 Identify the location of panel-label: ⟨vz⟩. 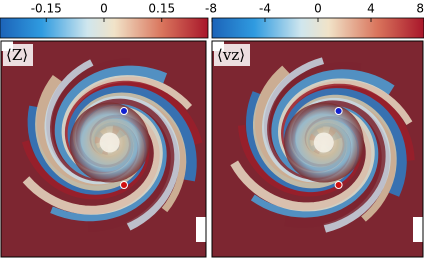
(231, 55).